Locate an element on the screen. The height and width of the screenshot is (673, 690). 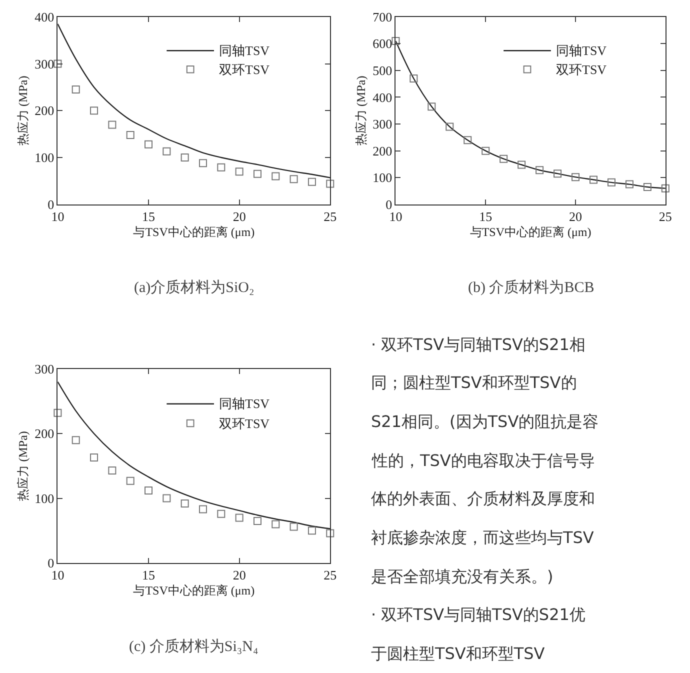
text: 衬底掺杂浓度，而这些均与TSV is located at coordinates (482, 537).